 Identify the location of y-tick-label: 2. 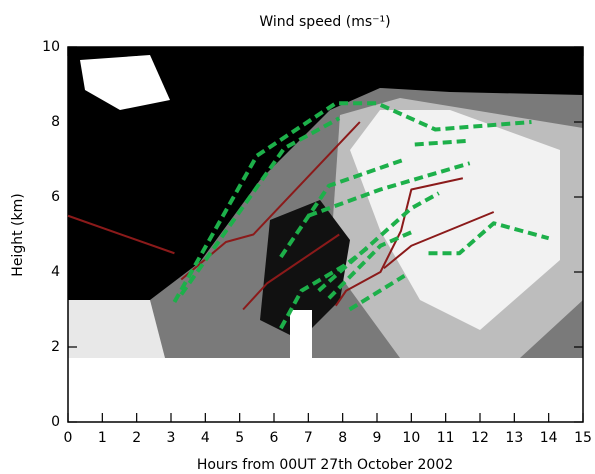
(55, 347).